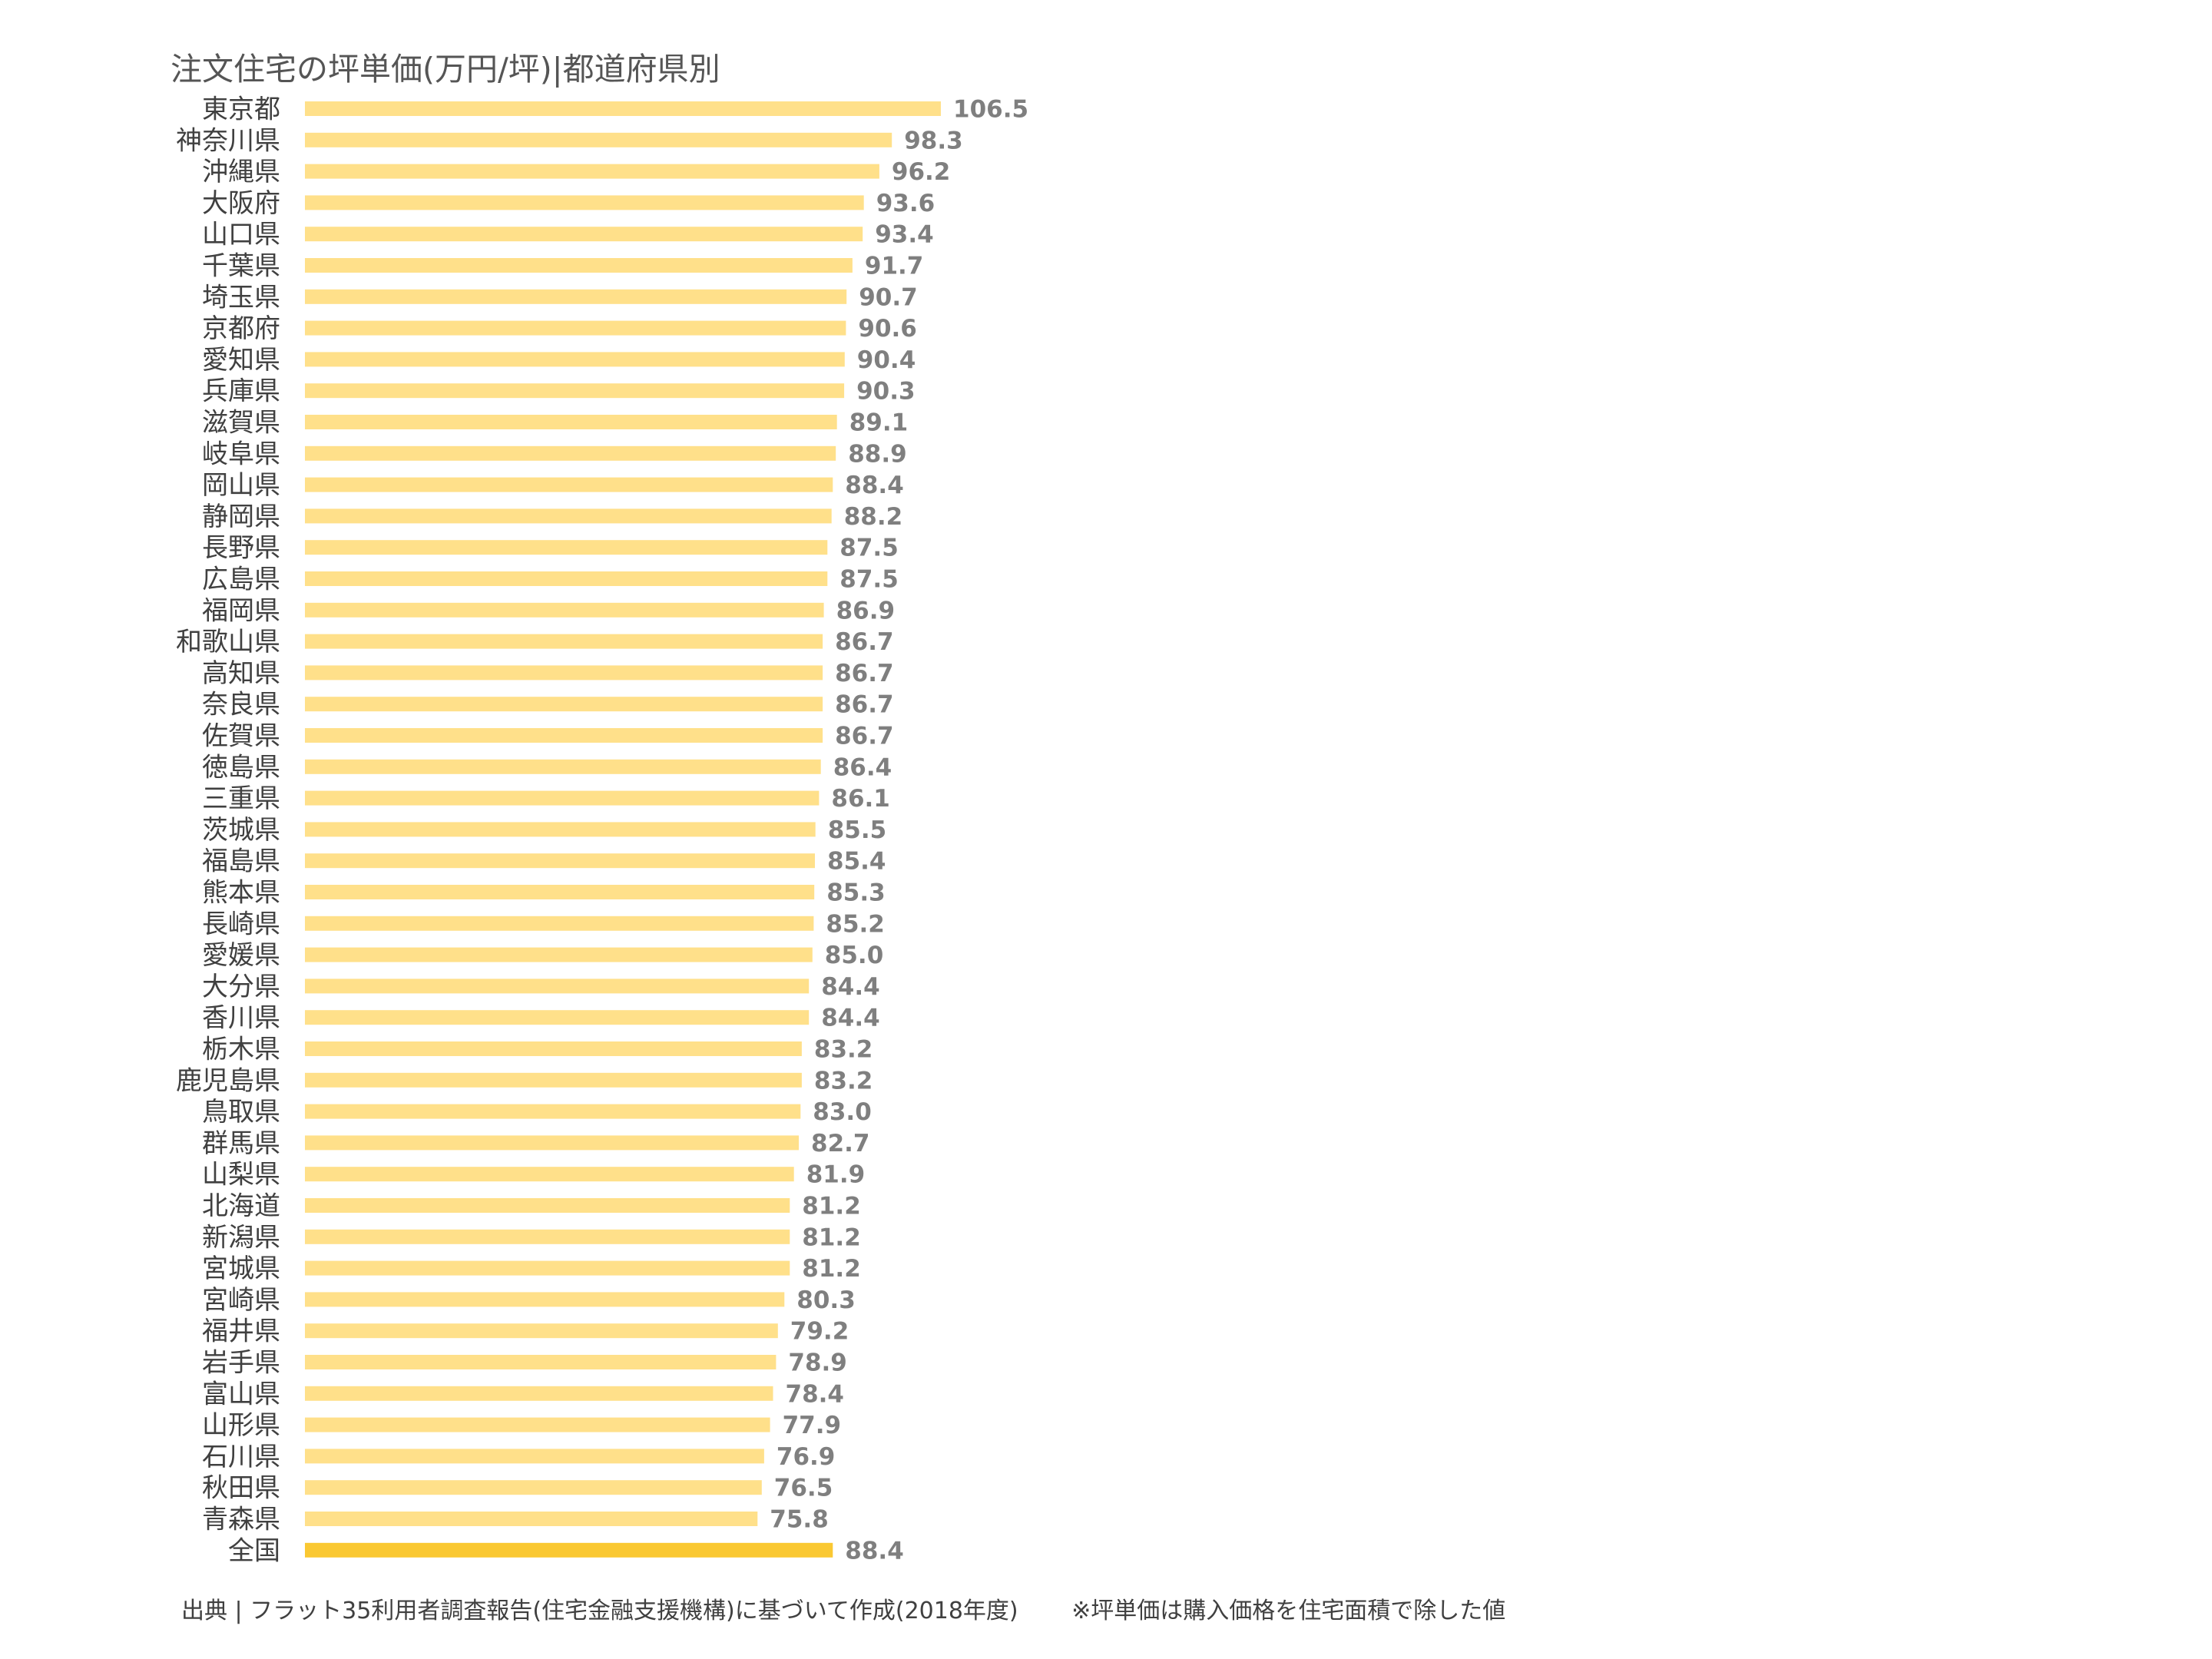 The image size is (2212, 1659). Describe the element at coordinates (906, 204) in the screenshot. I see `value-label: 93.6` at that location.